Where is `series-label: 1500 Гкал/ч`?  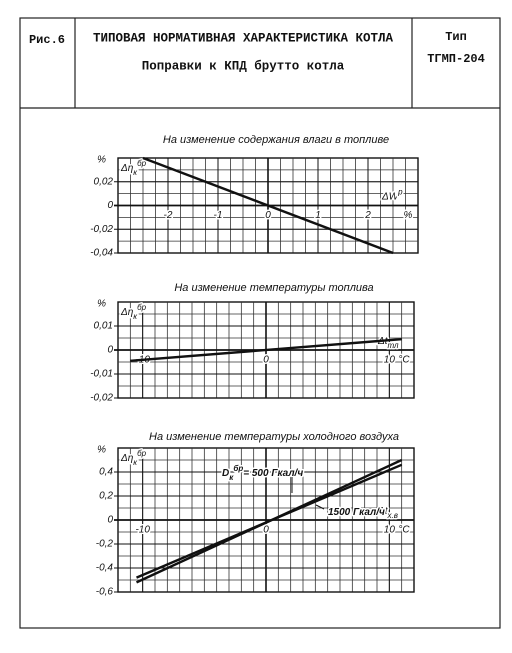
series-label: 1500 Гкал/ч is located at coordinates (356, 512).